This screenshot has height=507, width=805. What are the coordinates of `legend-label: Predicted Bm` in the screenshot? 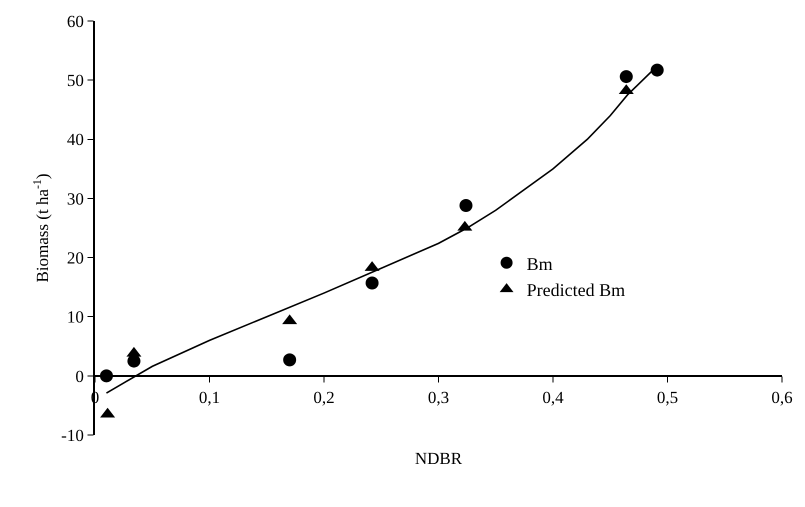 It's located at (576, 290).